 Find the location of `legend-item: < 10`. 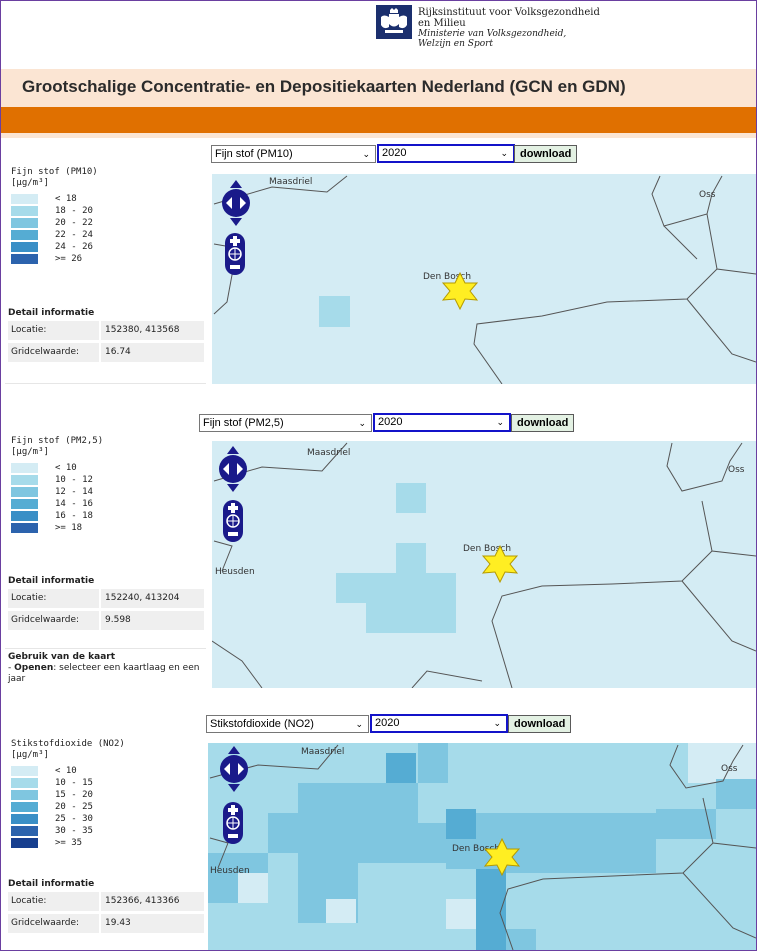

legend-item: < 10 is located at coordinates (57, 468).